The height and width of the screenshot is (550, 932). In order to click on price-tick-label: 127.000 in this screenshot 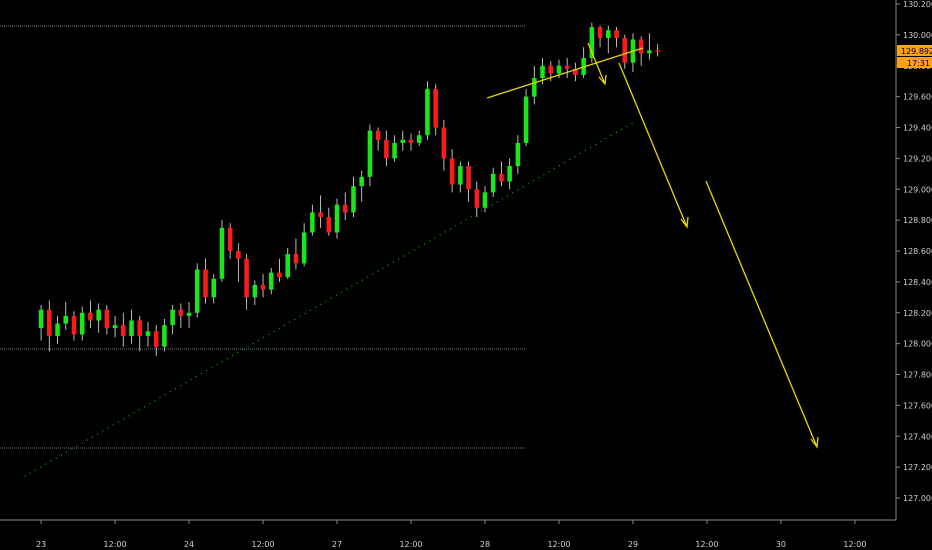, I will do `click(917, 498)`.